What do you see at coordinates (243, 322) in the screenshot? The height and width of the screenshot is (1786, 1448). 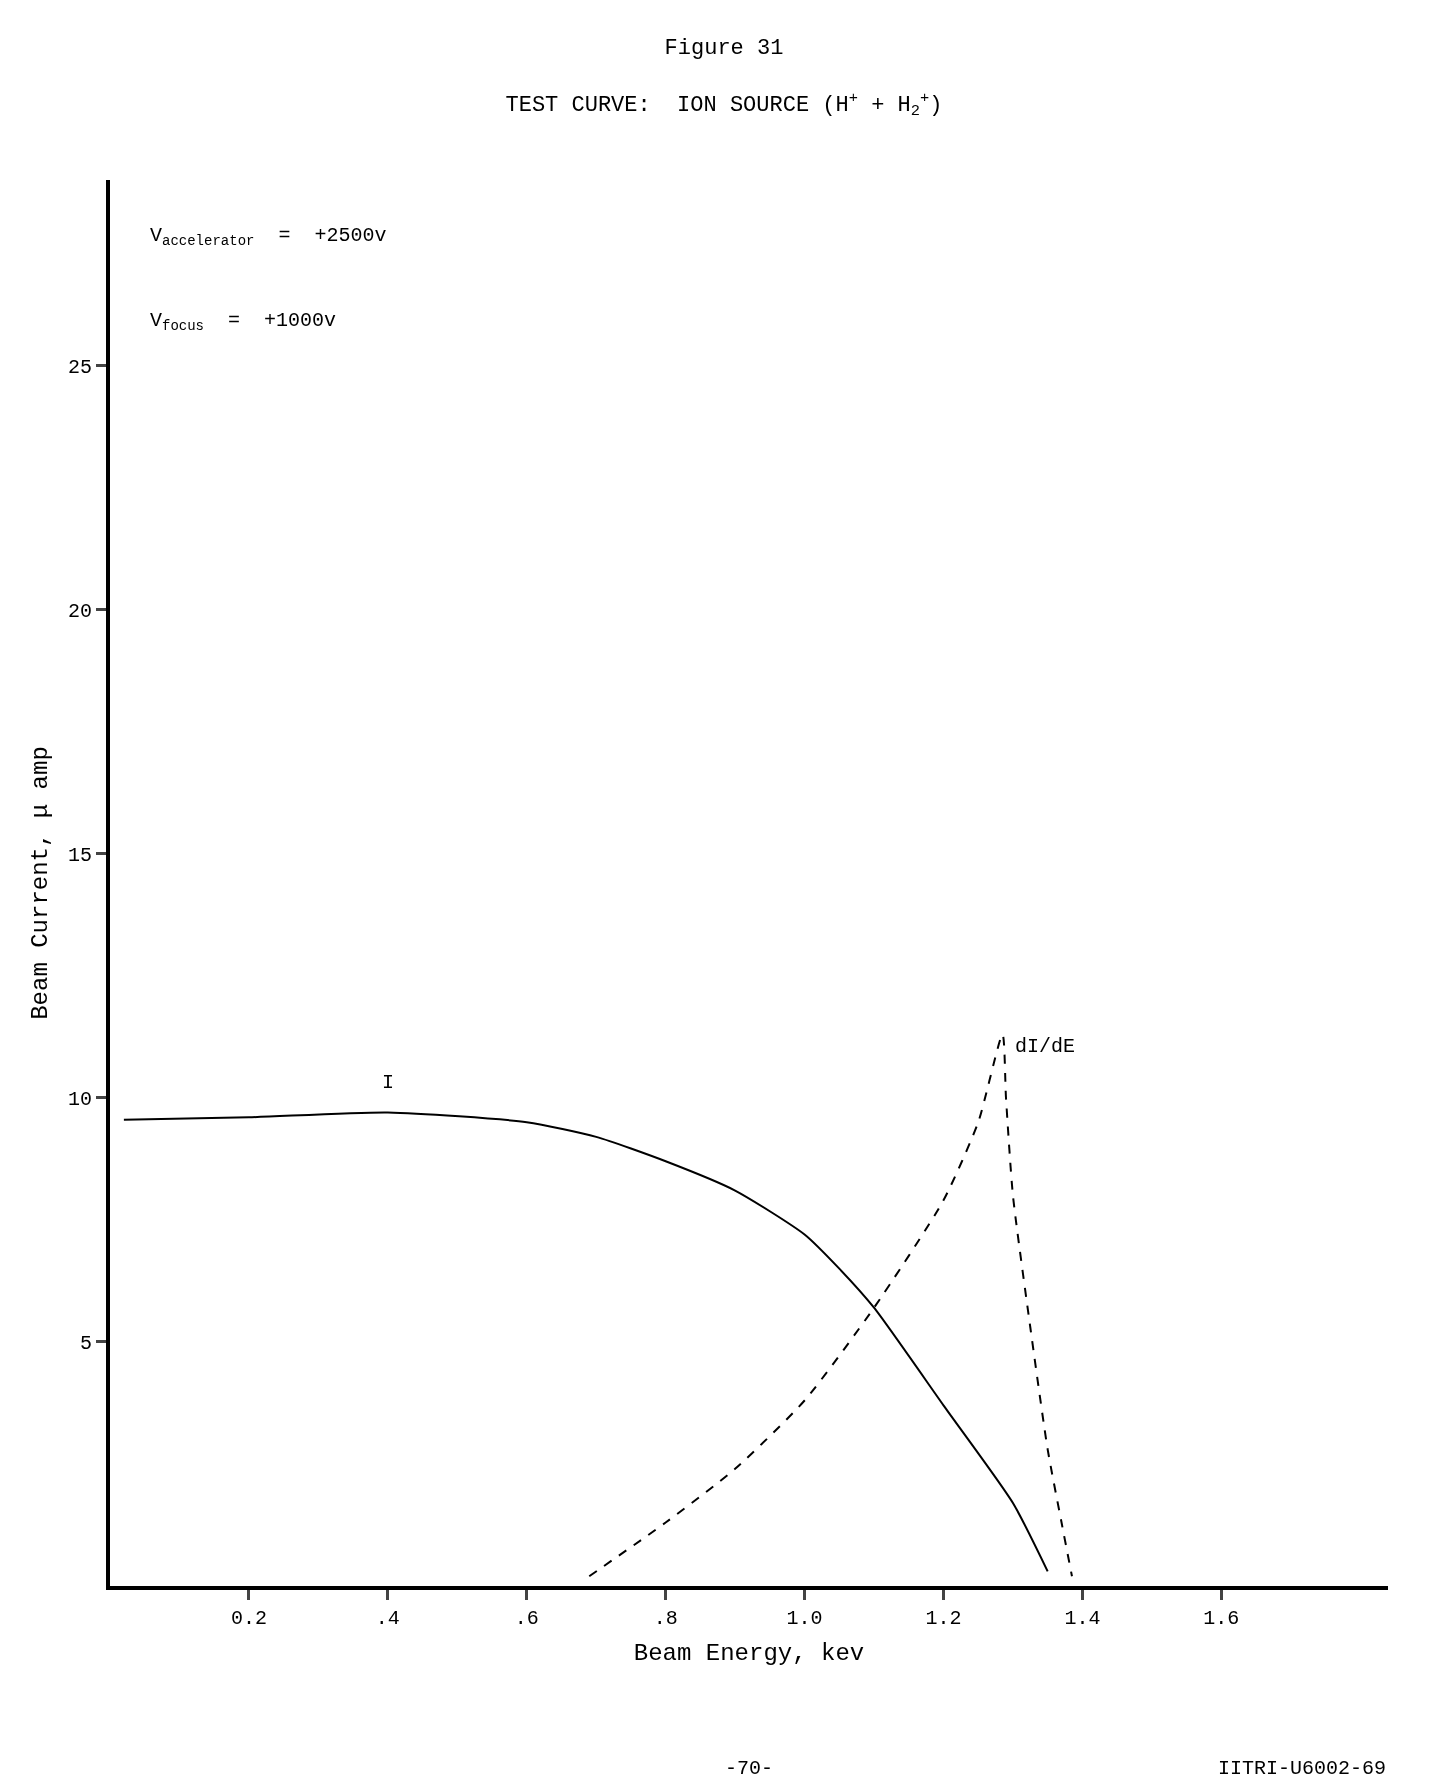 I see `text: V$_{focus}$ = +1000v` at bounding box center [243, 322].